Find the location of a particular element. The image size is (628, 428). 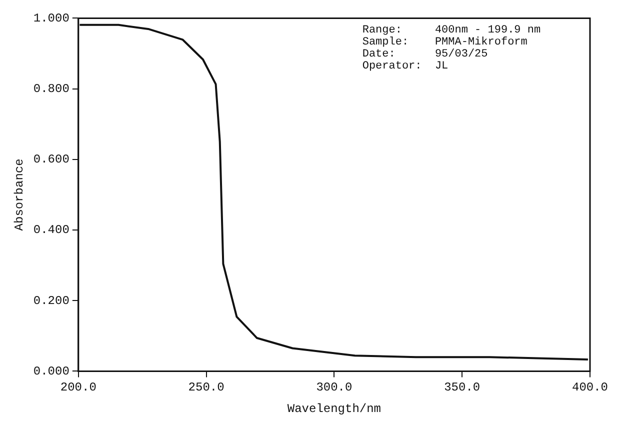

annotation: Date: 95/03/25 is located at coordinates (425, 54).